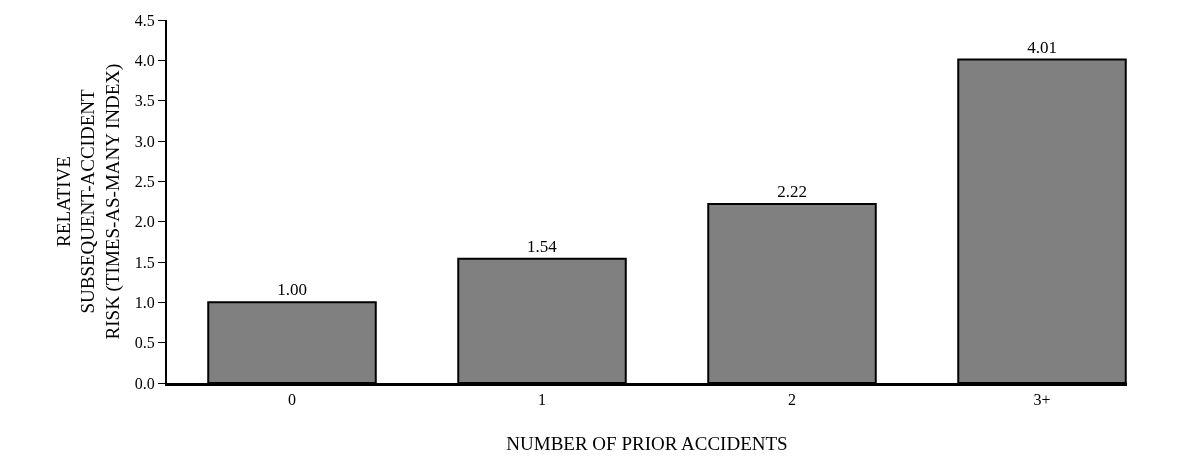  What do you see at coordinates (1042, 47) in the screenshot?
I see `data-label: 4.01` at bounding box center [1042, 47].